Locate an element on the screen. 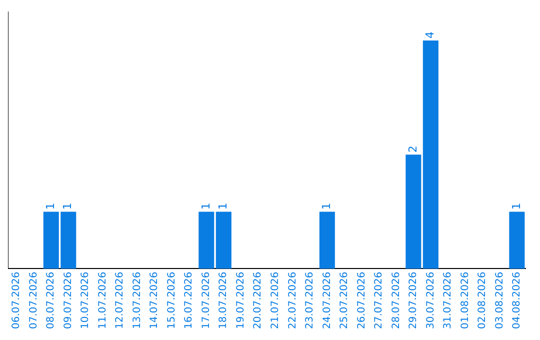 The image size is (540, 340). x-tick-label: 31.07.2026 is located at coordinates (448, 301).